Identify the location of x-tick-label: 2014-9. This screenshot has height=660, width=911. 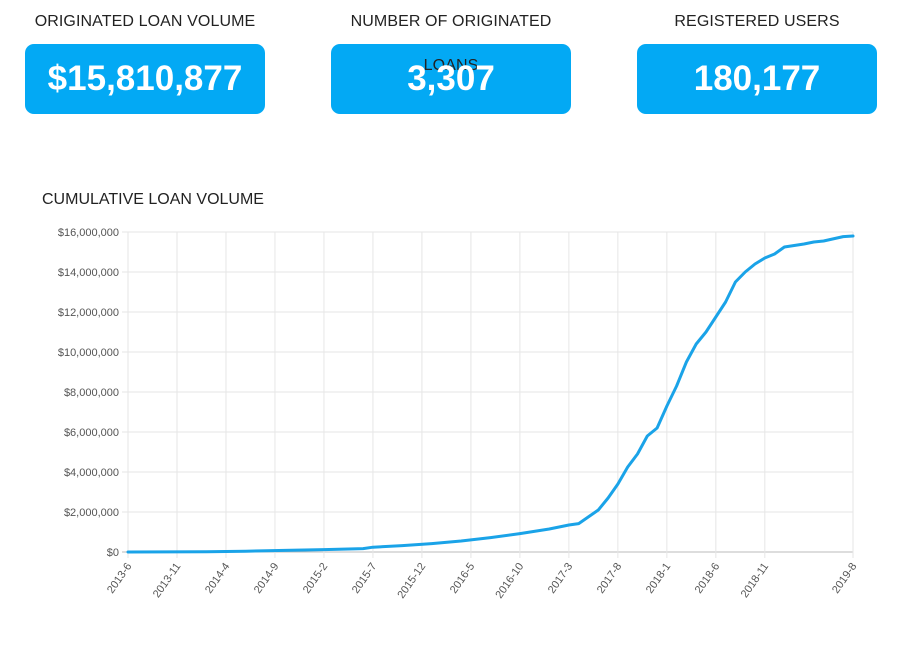
(266, 578).